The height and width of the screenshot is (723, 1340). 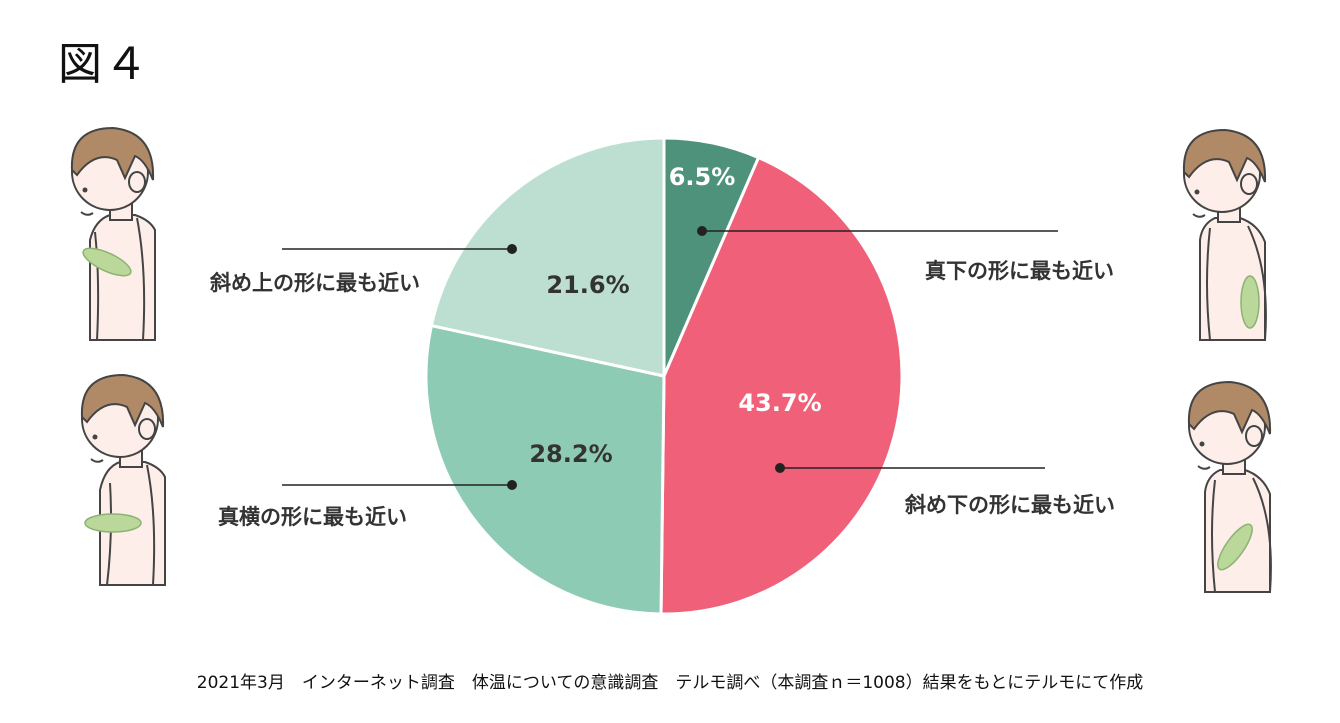 I want to click on slice-category-label: 真下の形に最も近い, so click(x=1019, y=271).